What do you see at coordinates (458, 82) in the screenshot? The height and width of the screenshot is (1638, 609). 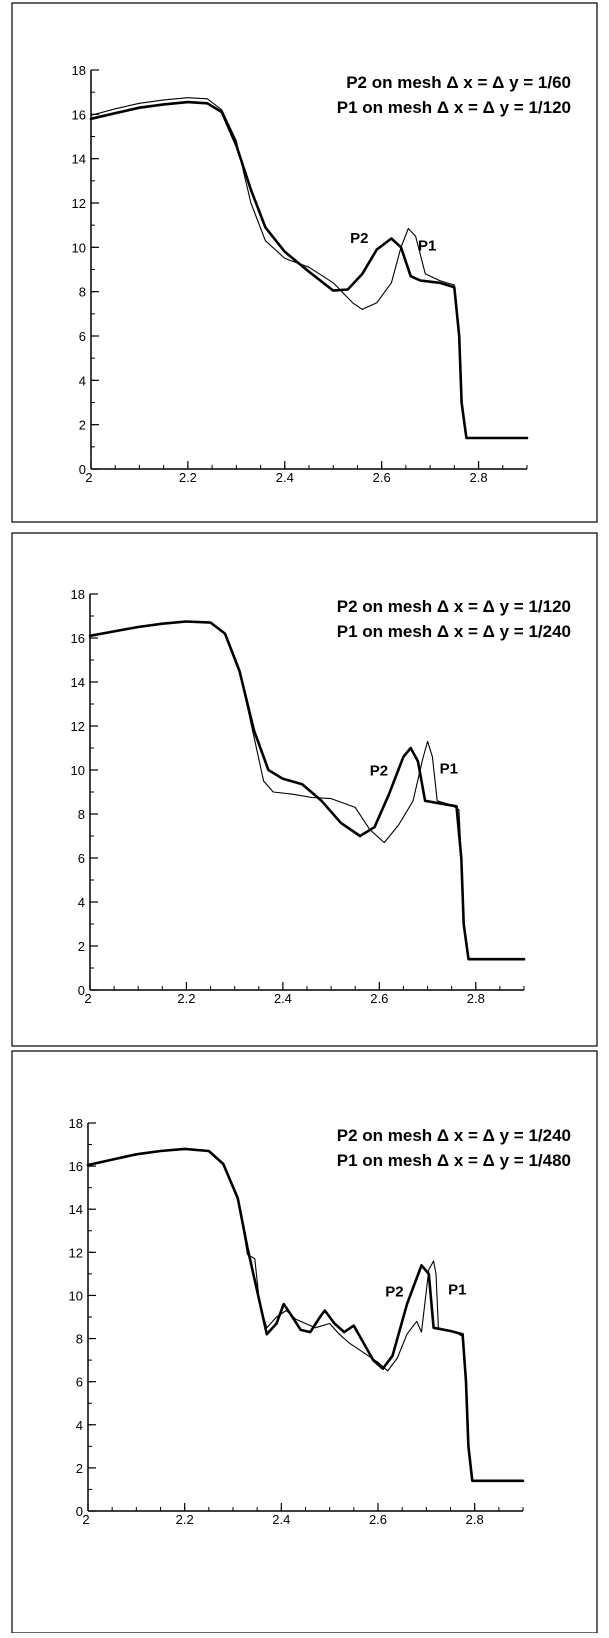 I see `legend-entry-p2: P2 on mesh Δ x = Δ y = 1/60` at bounding box center [458, 82].